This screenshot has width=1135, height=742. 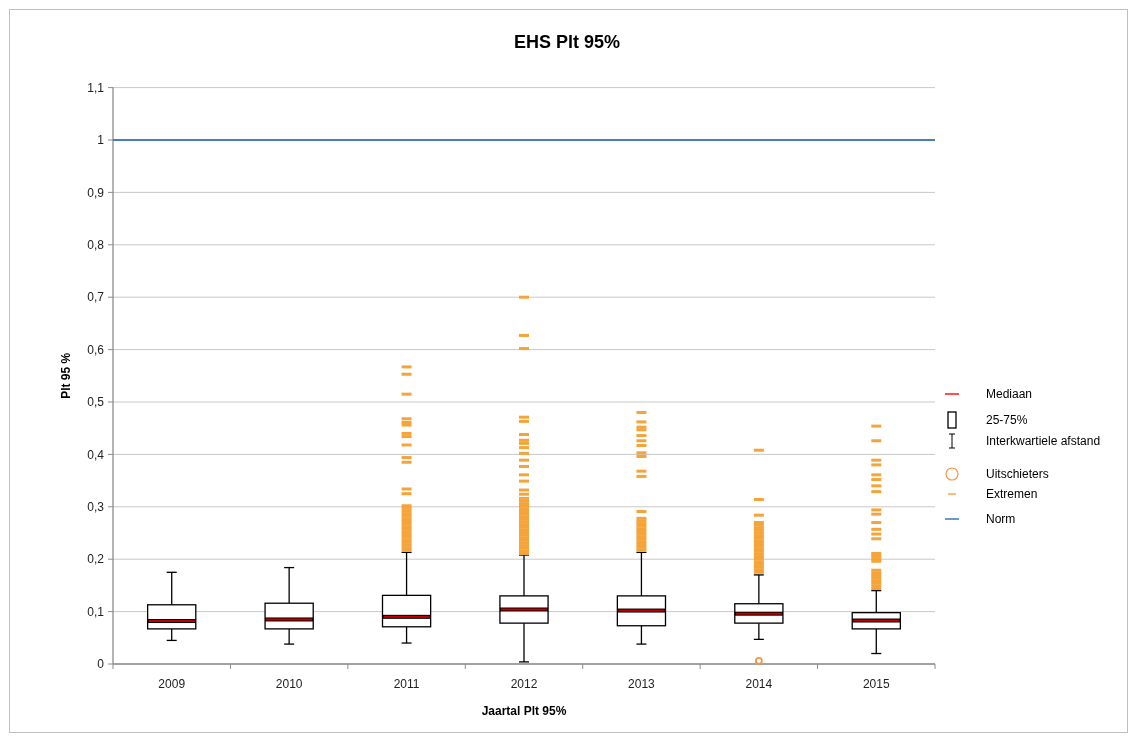 I want to click on text: Interkwartiele afstand, so click(x=1043, y=441).